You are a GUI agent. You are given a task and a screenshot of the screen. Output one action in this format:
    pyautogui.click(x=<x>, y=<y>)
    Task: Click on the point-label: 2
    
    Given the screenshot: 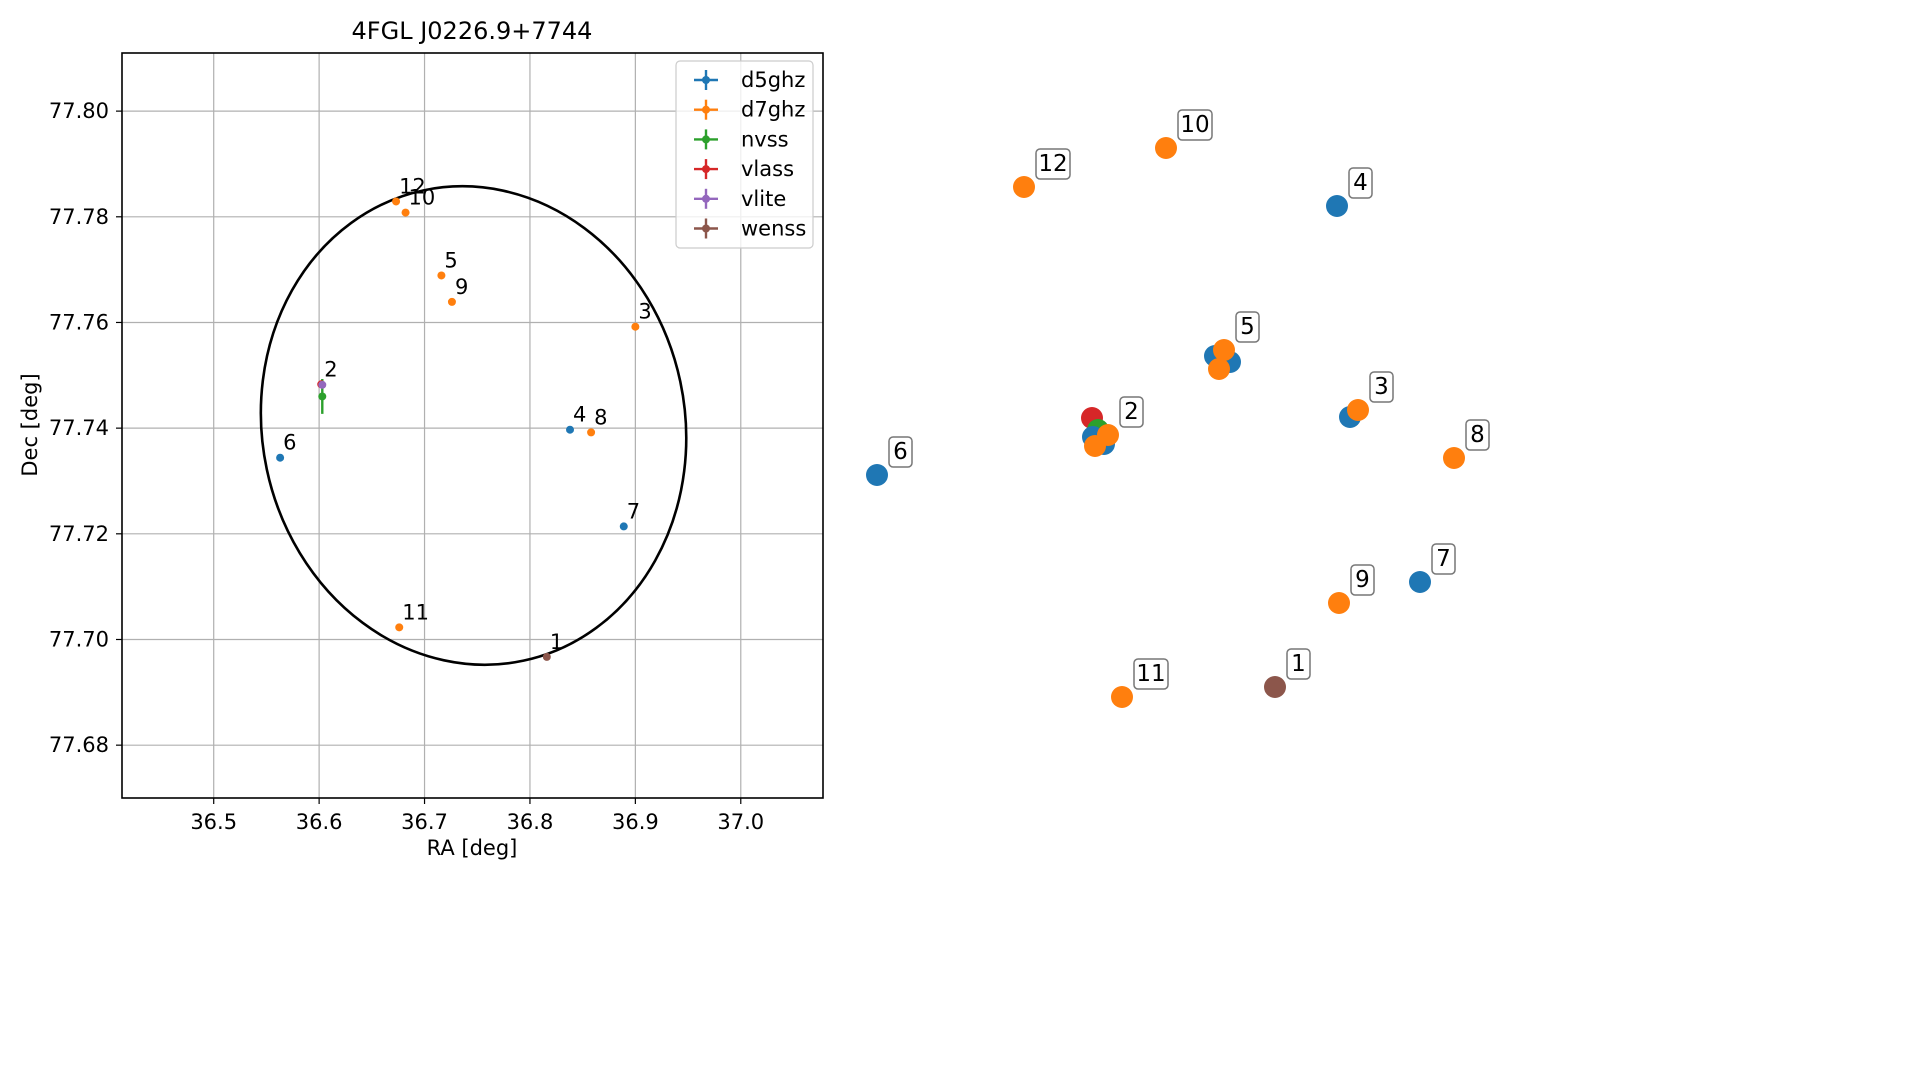 What is the action you would take?
    pyautogui.click(x=330, y=369)
    